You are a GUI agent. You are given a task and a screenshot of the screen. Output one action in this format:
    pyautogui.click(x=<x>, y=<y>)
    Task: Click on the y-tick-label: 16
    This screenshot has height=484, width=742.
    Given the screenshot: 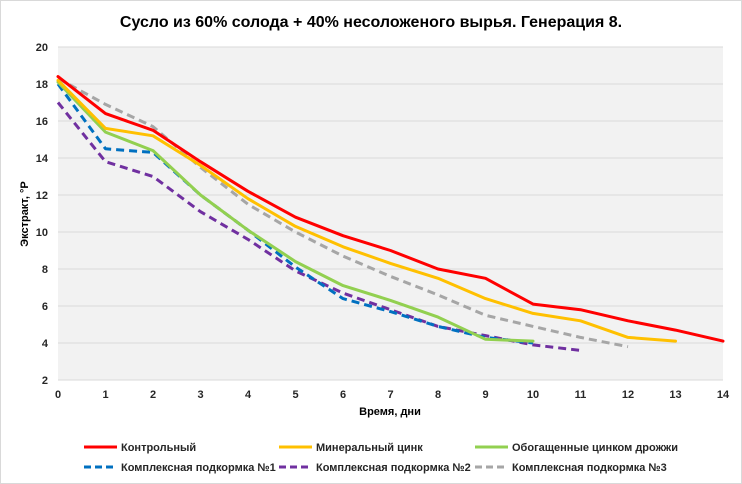 What is the action you would take?
    pyautogui.click(x=42, y=122)
    